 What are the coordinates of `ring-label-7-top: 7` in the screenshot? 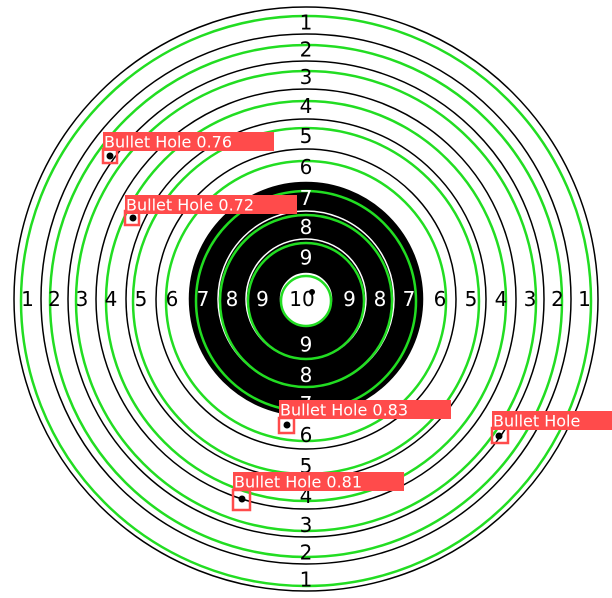 It's located at (306, 198).